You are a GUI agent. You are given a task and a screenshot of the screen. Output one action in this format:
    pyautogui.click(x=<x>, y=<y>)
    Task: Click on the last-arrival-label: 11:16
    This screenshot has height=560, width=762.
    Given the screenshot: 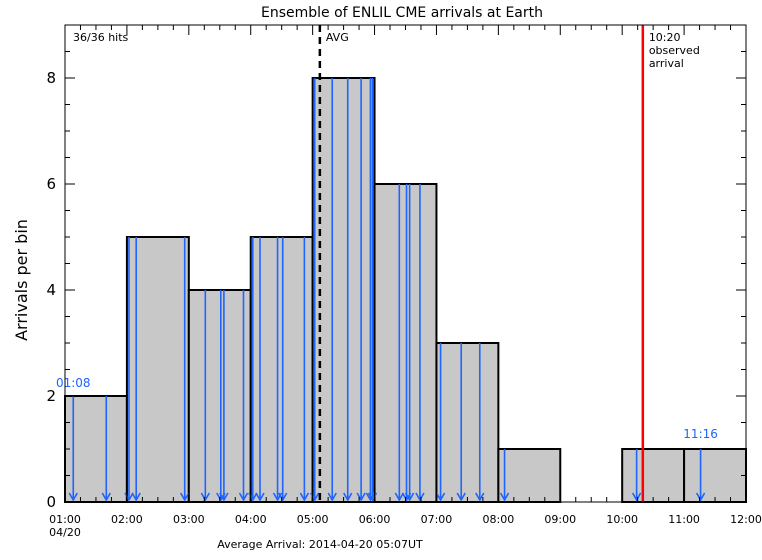 What is the action you would take?
    pyautogui.click(x=700, y=434)
    